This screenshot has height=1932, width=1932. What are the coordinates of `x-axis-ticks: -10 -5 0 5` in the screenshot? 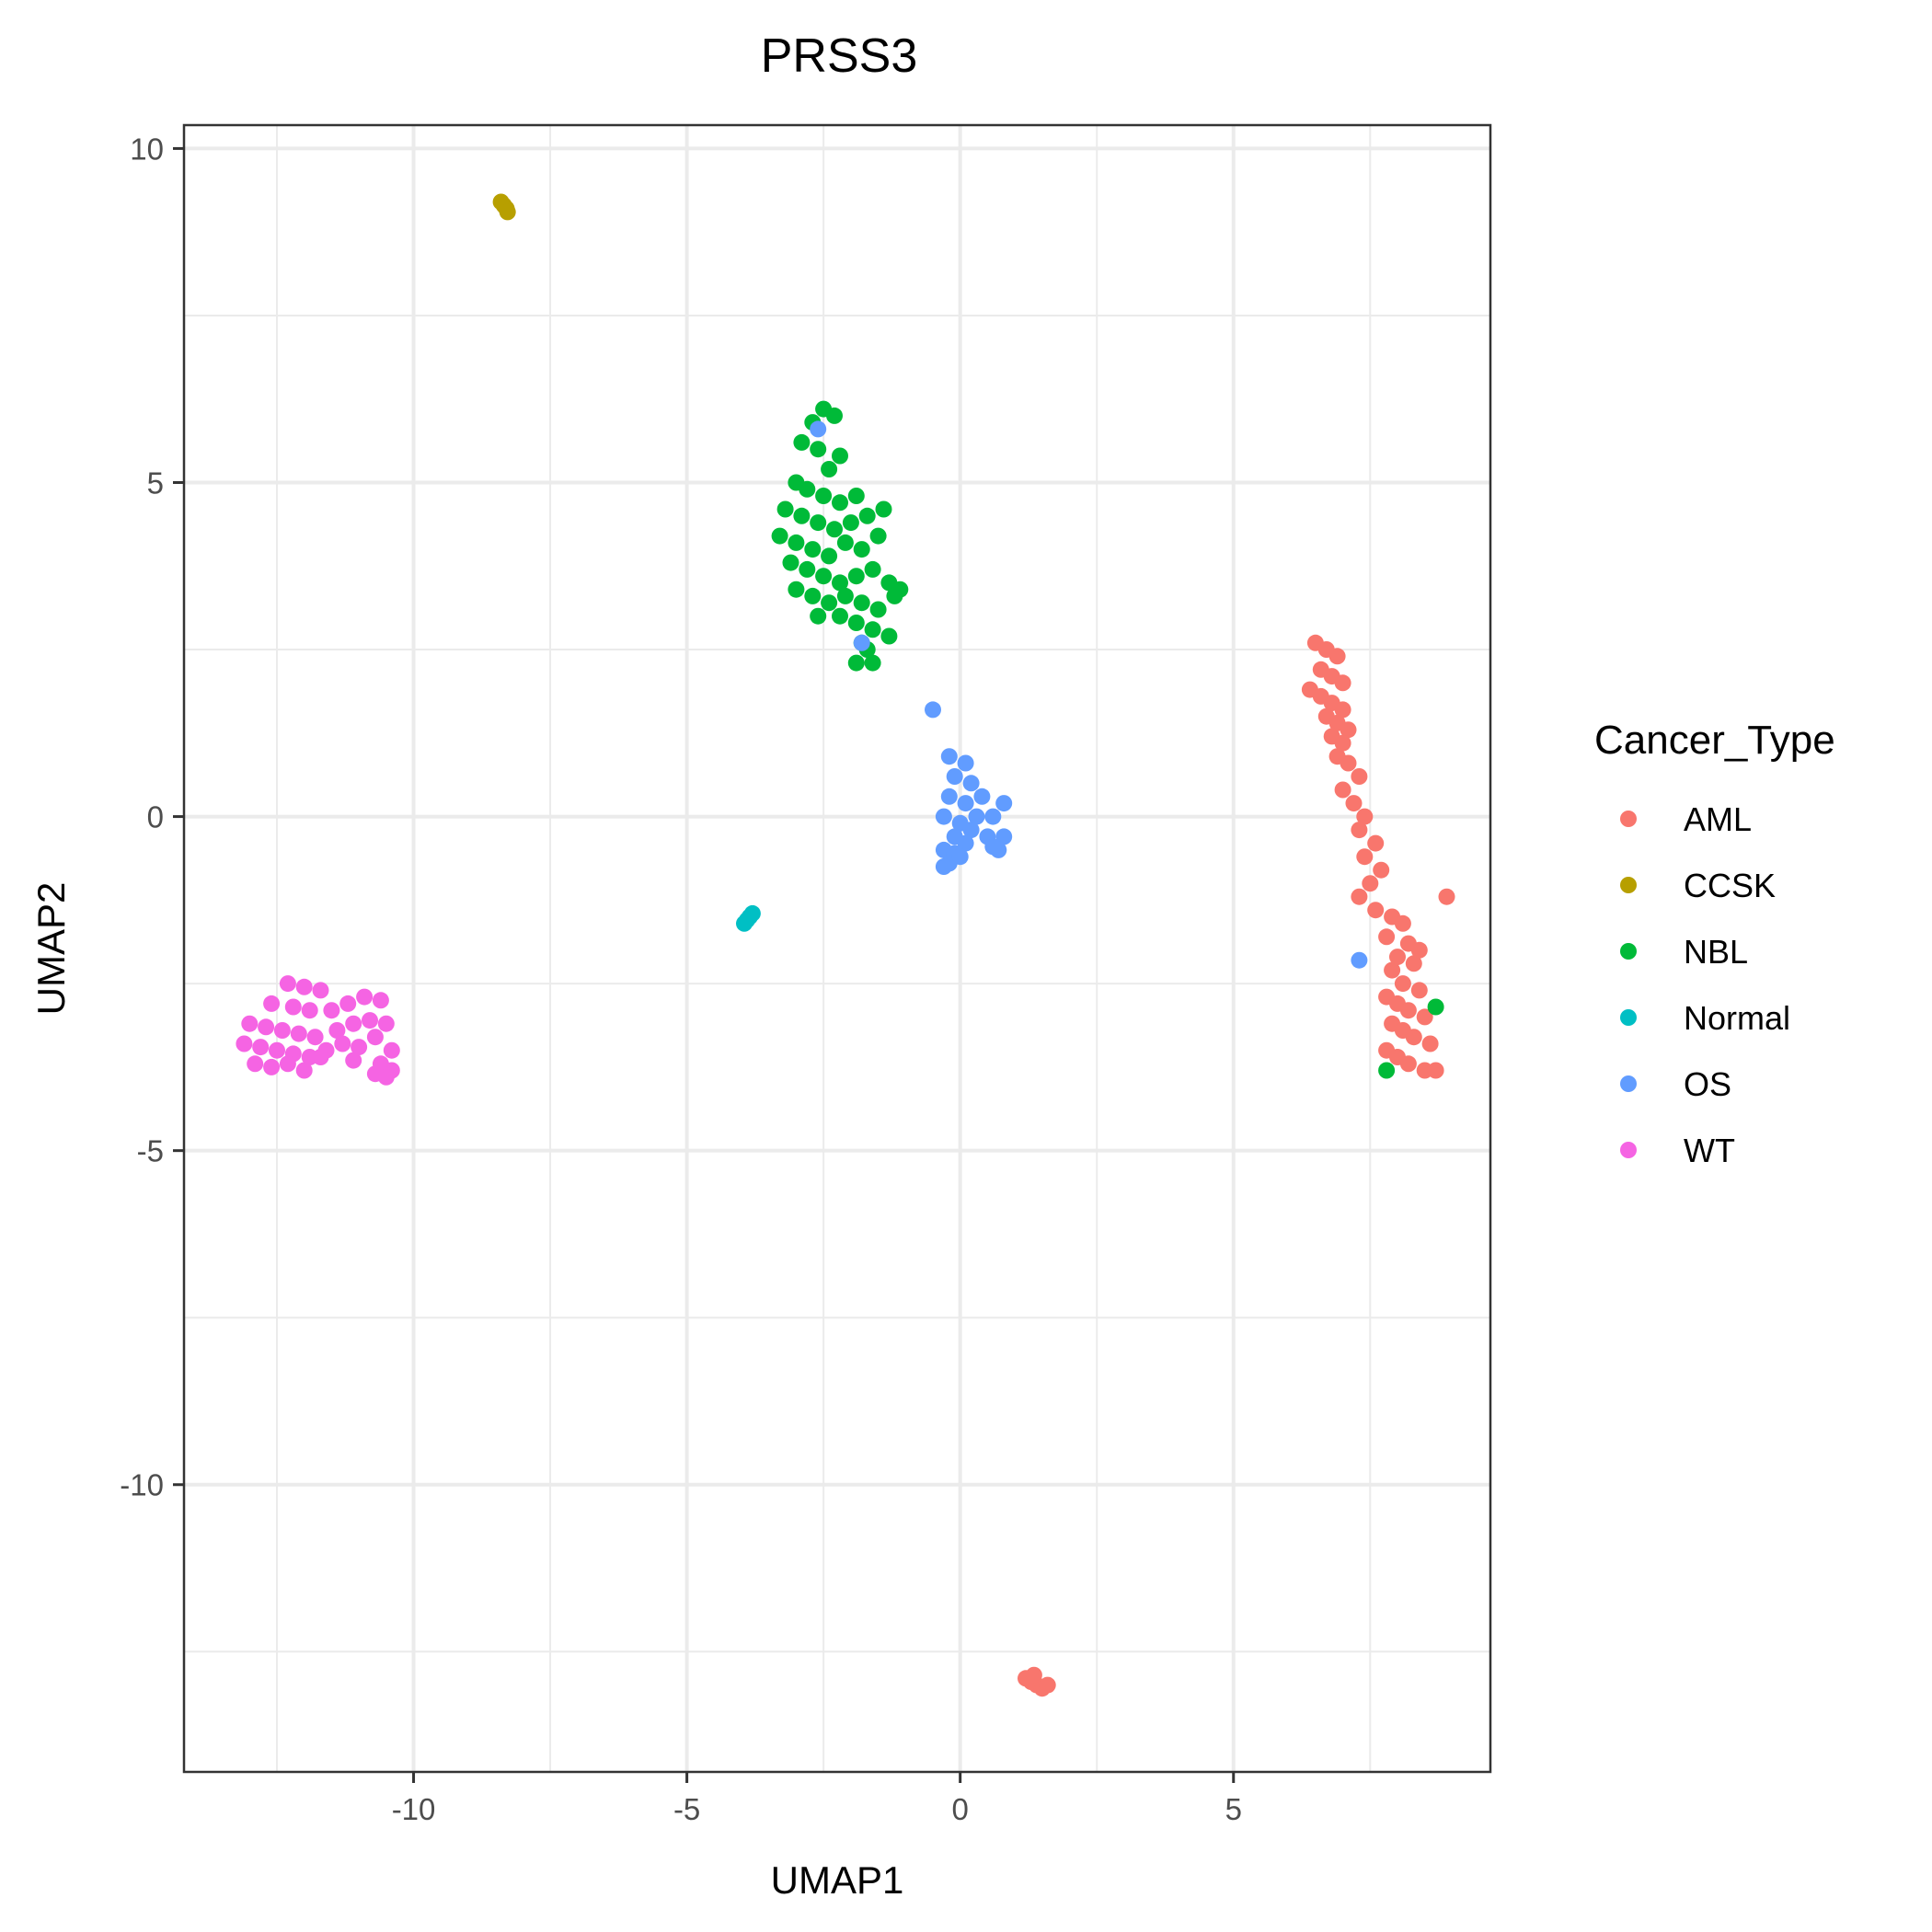 It's located at (817, 1799).